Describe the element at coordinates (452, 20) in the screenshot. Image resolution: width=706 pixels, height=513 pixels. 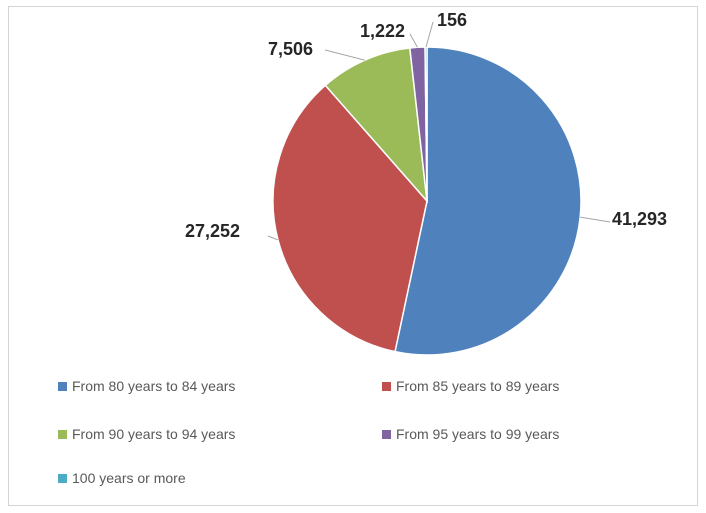
I see `data-label-100-plus: 156` at that location.